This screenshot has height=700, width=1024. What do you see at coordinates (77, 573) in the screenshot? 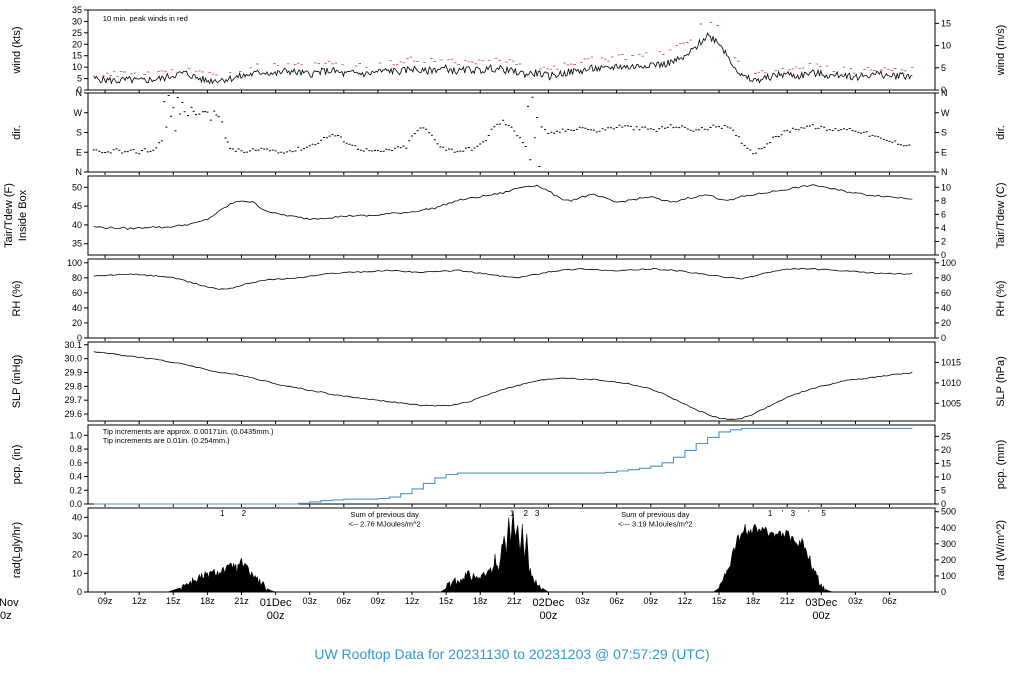
I see `rad-left-tick-label: 10` at bounding box center [77, 573].